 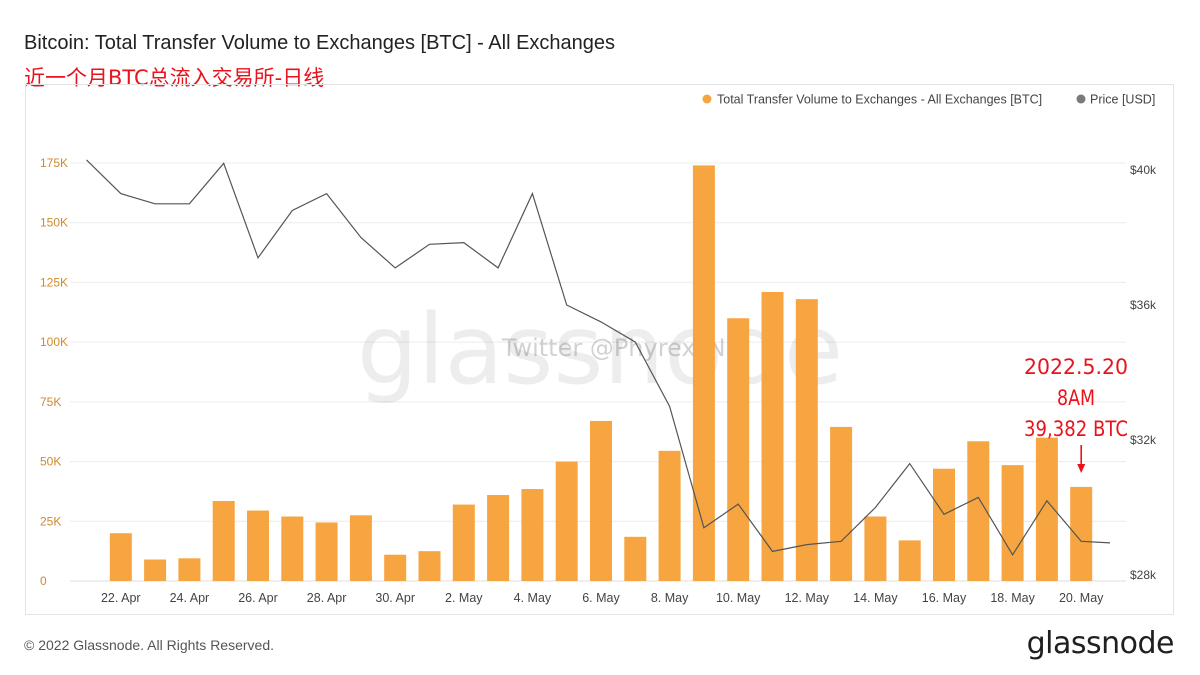 What do you see at coordinates (1076, 367) in the screenshot?
I see `annotation-date: 2022.5.20` at bounding box center [1076, 367].